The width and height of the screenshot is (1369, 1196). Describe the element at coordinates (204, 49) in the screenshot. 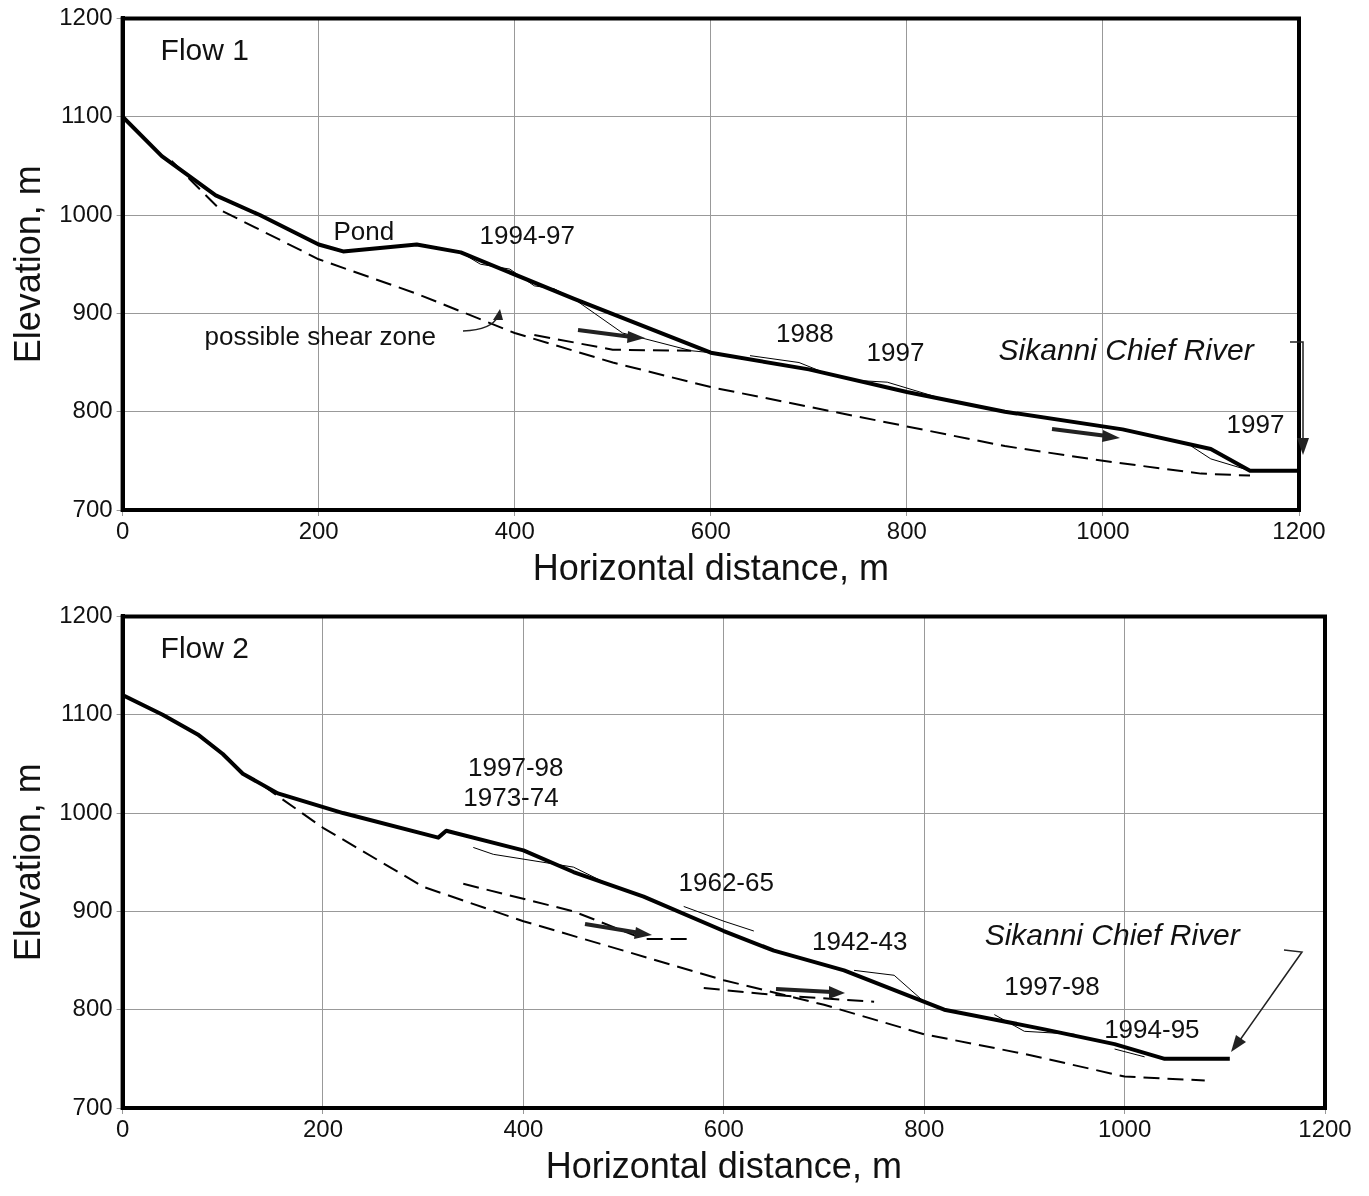

I see `text: Flow 1` at that location.